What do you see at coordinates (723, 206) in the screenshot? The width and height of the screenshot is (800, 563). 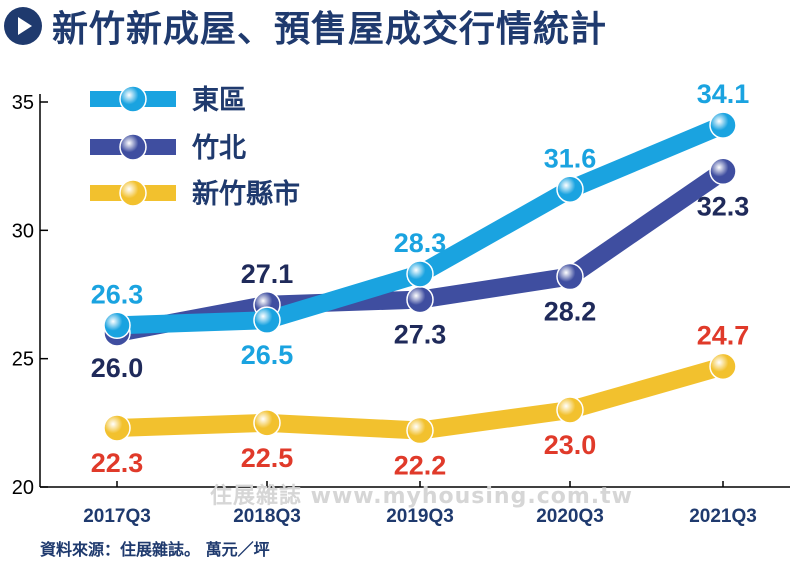 I see `data-label: 32.3` at bounding box center [723, 206].